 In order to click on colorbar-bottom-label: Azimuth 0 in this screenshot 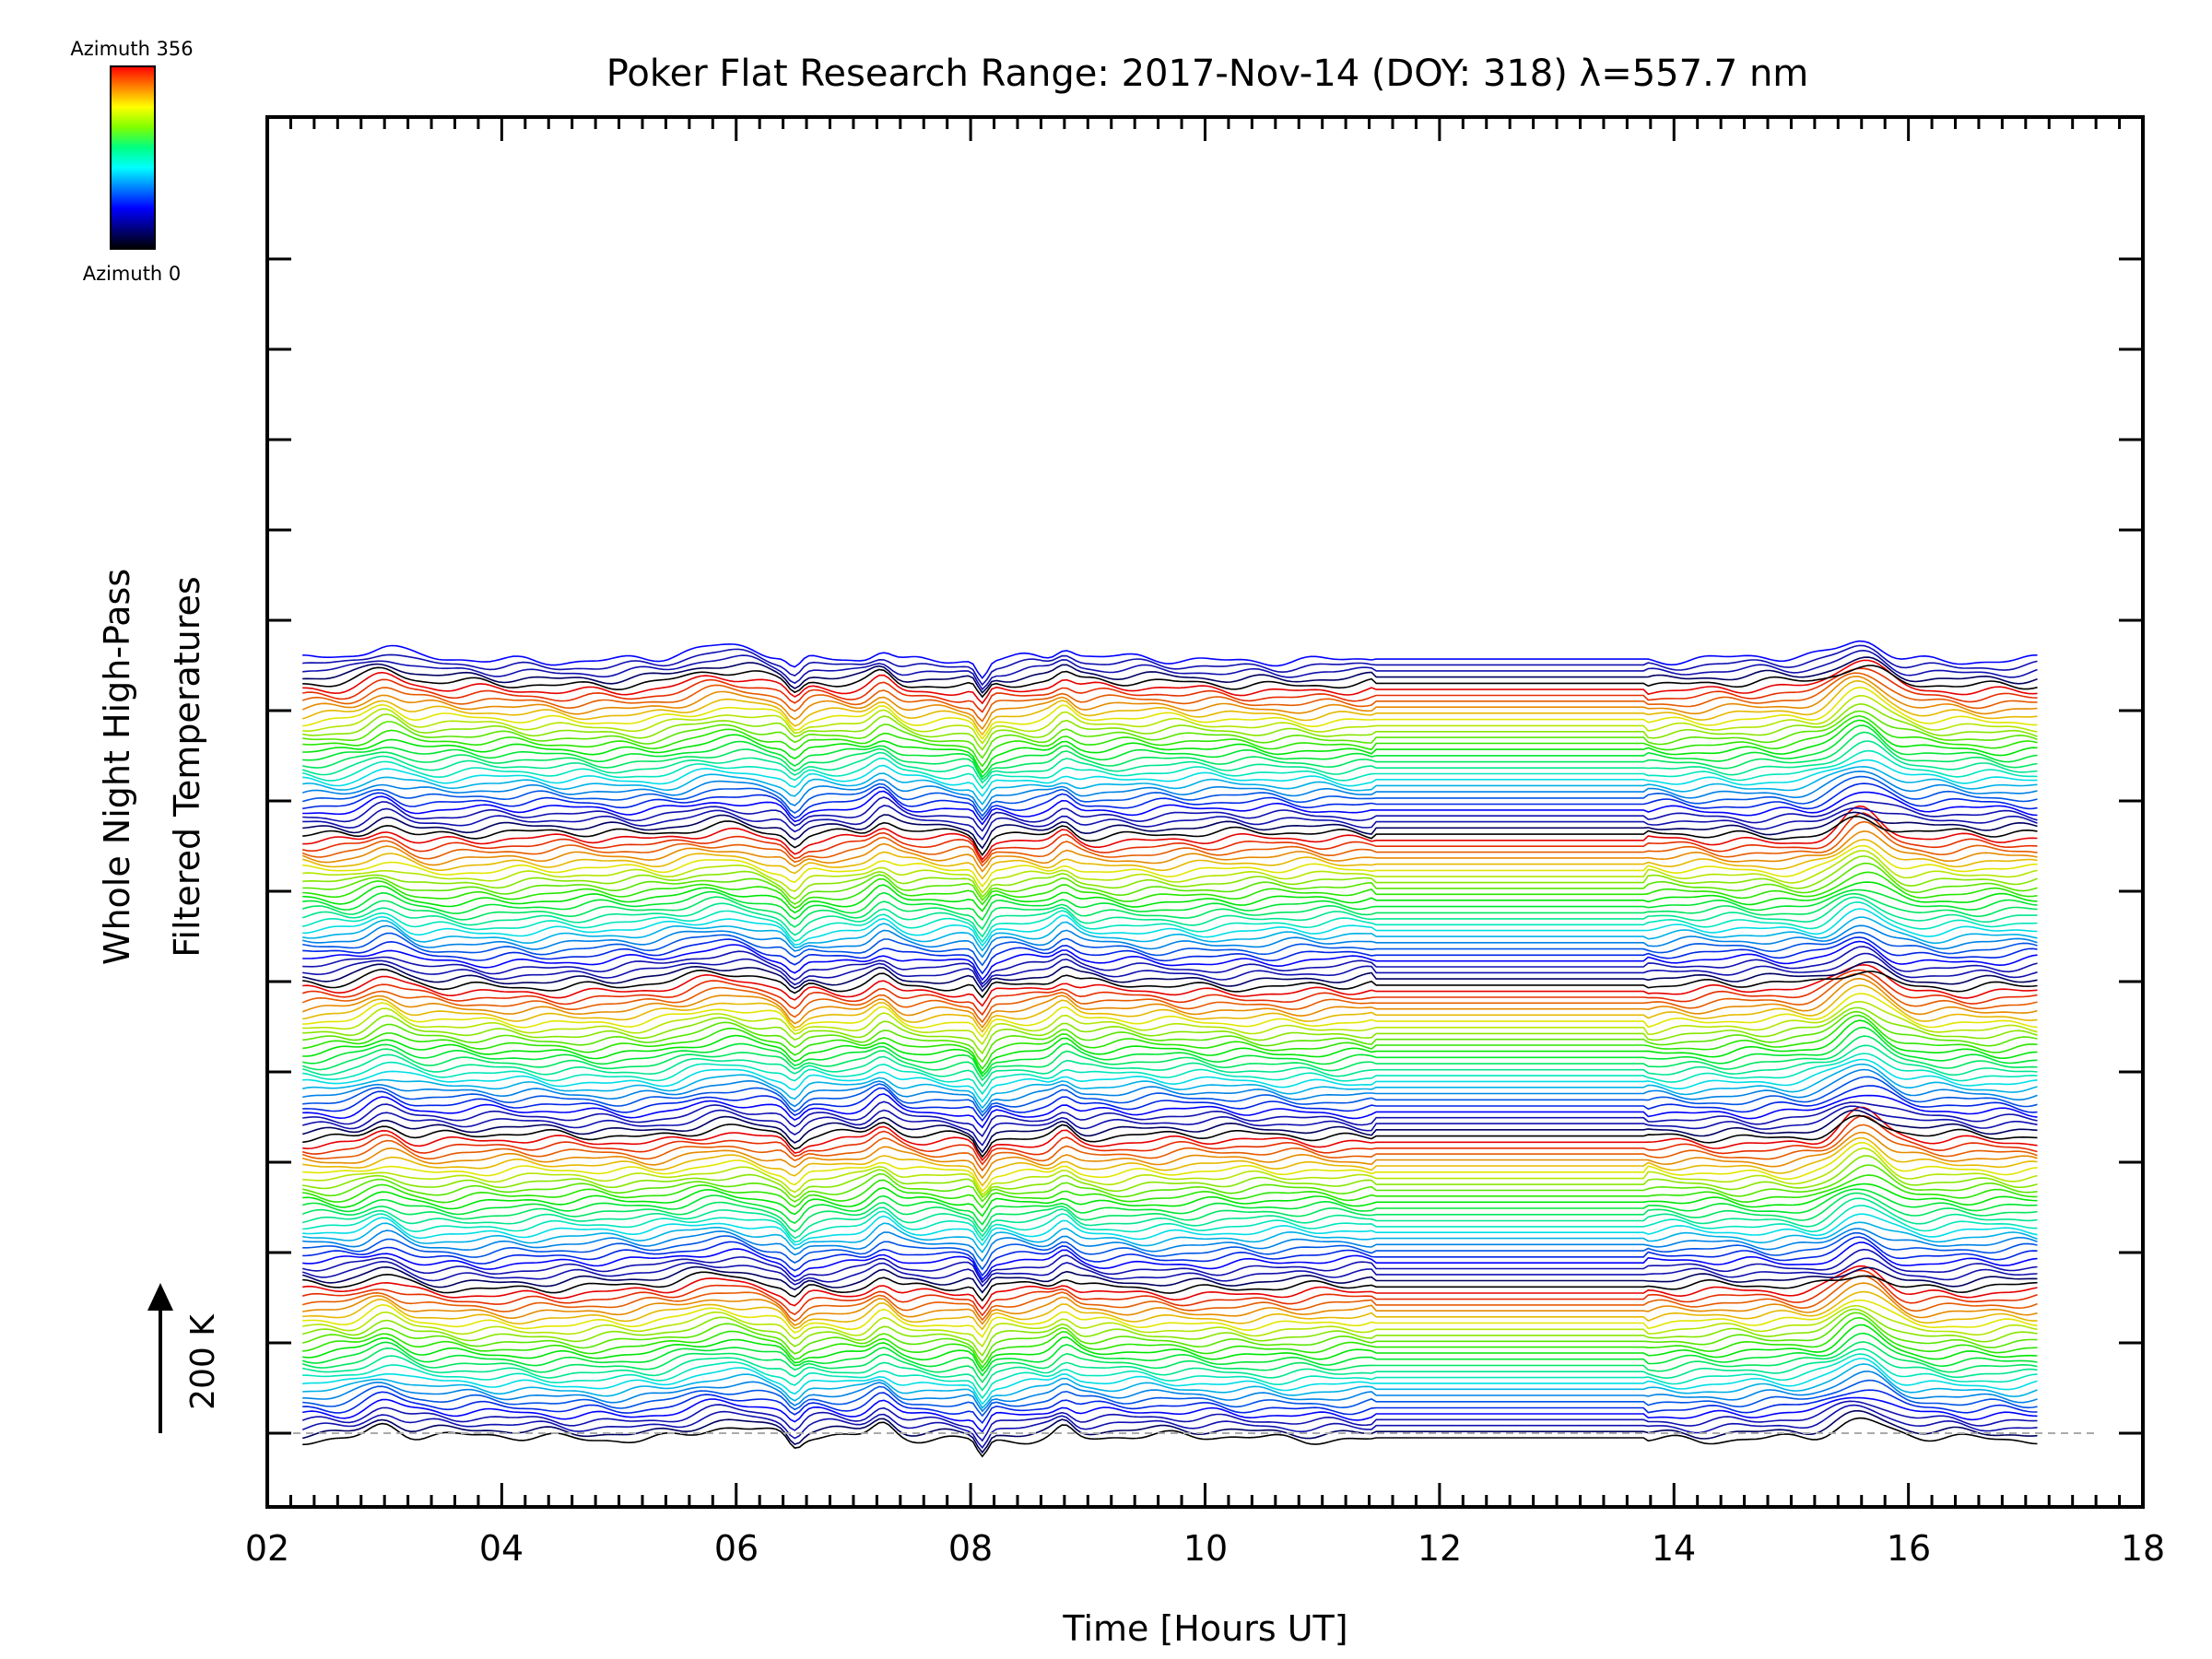, I will do `click(132, 274)`.